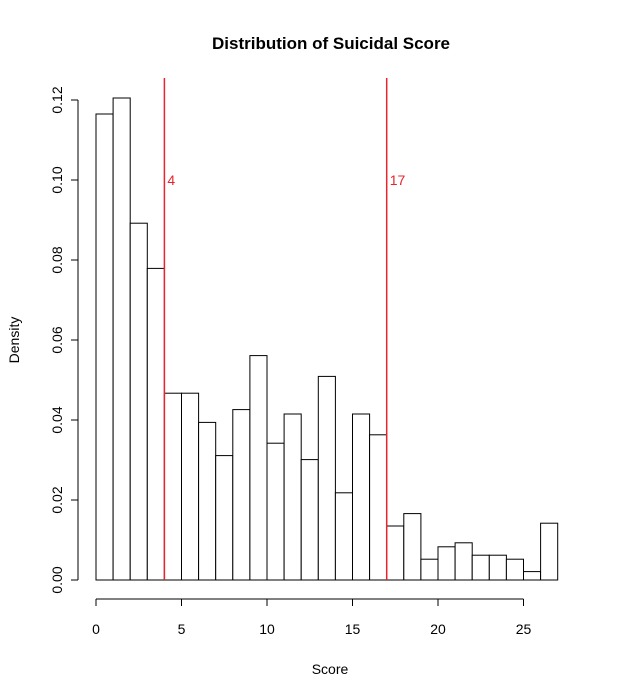  I want to click on y-axis-label: Density, so click(14, 340).